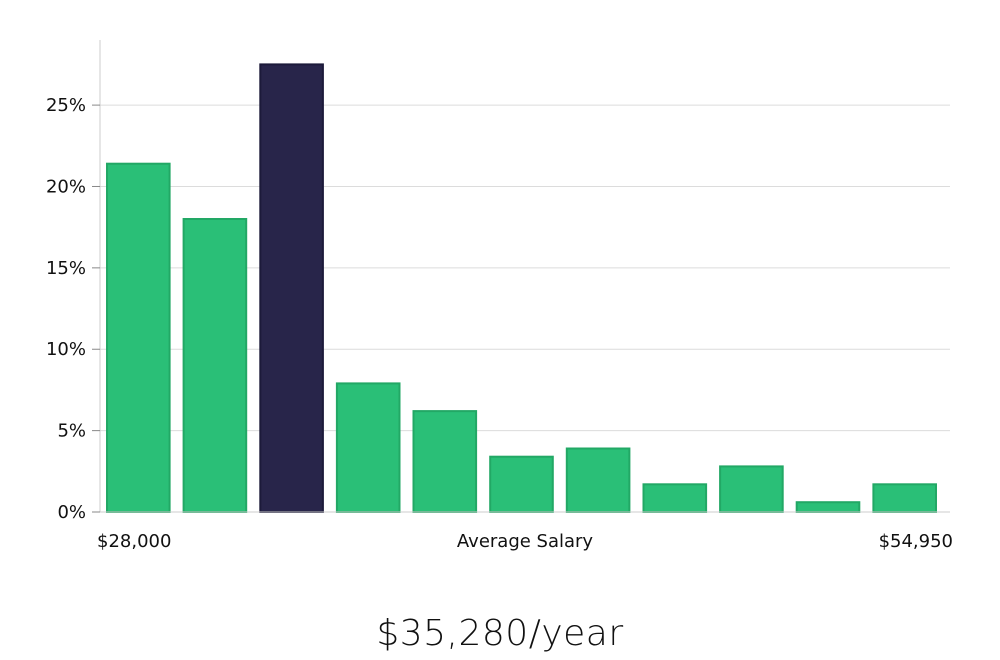 Image resolution: width=1000 pixels, height=660 pixels. I want to click on x-axis-max-label: $54,950, so click(916, 541).